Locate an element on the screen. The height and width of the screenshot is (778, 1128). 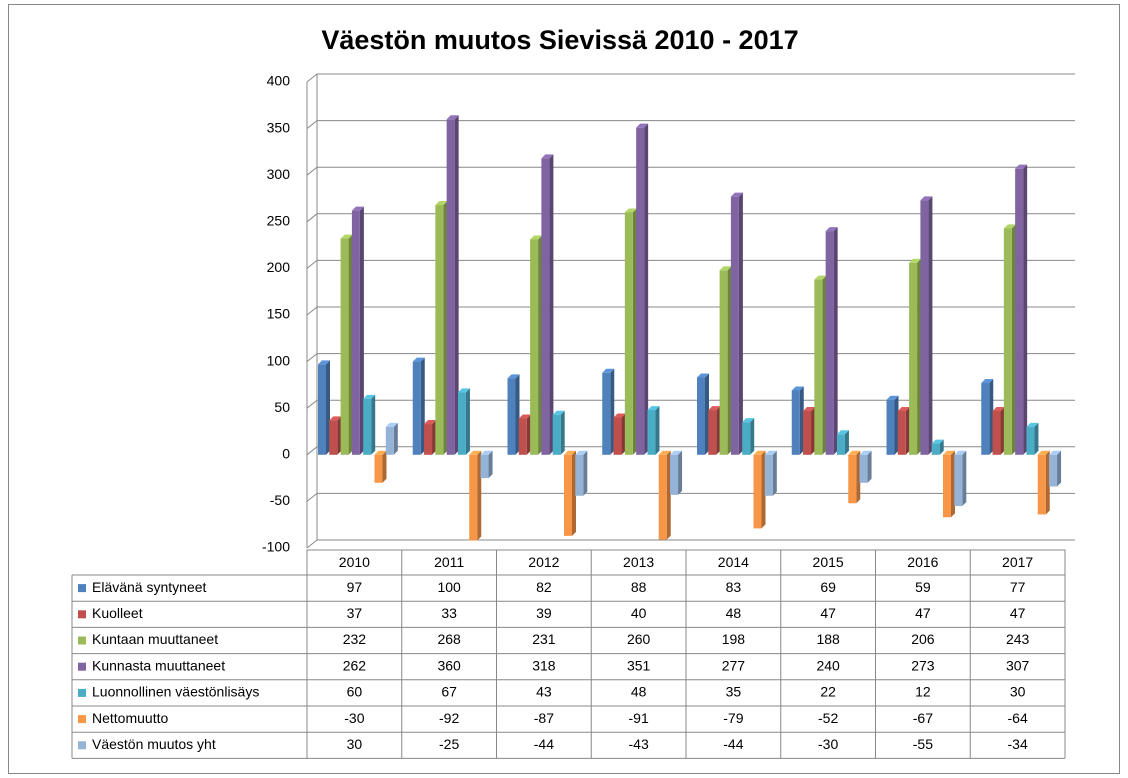
table-value: 69 is located at coordinates (828, 587).